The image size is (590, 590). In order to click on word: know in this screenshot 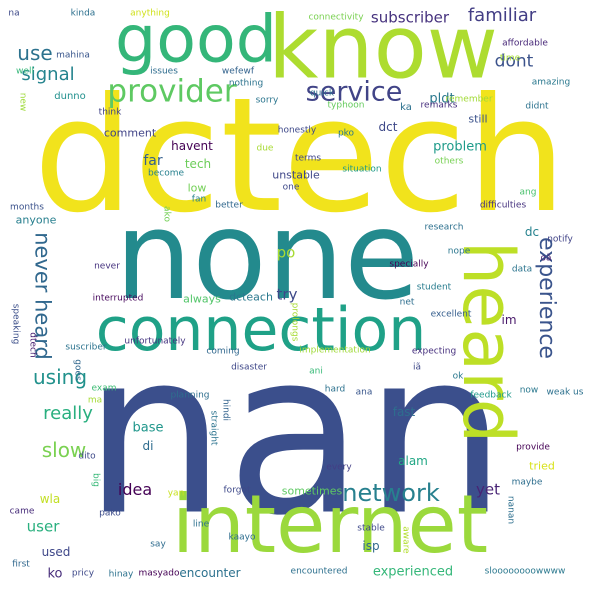, I will do `click(383, 49)`.